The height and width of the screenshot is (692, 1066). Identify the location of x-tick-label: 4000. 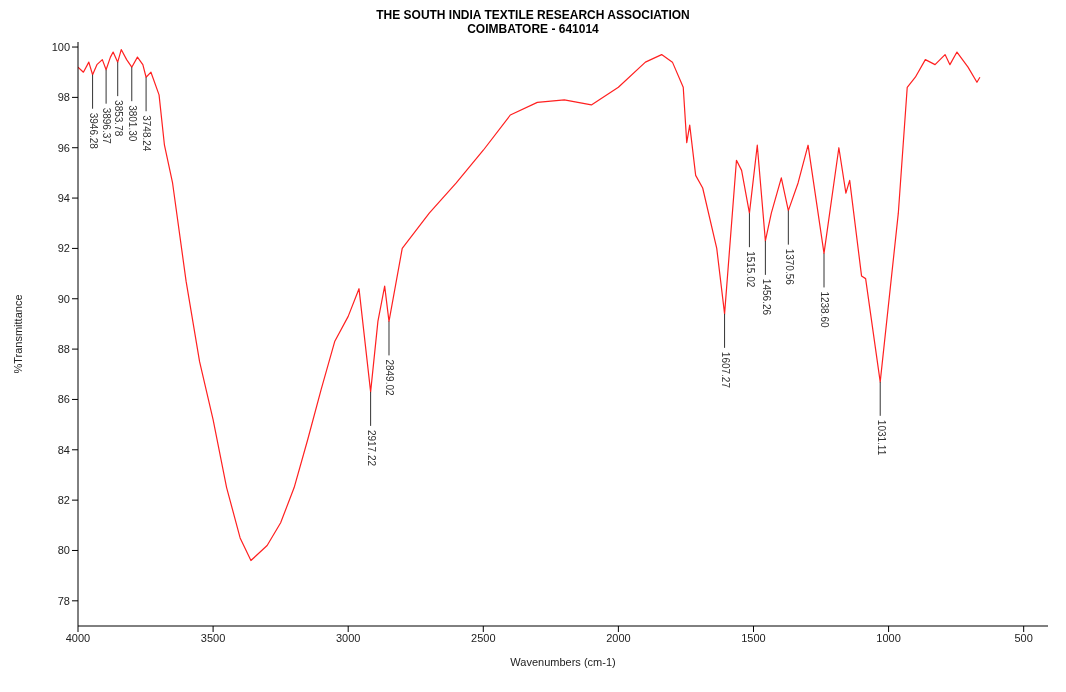
(78, 637).